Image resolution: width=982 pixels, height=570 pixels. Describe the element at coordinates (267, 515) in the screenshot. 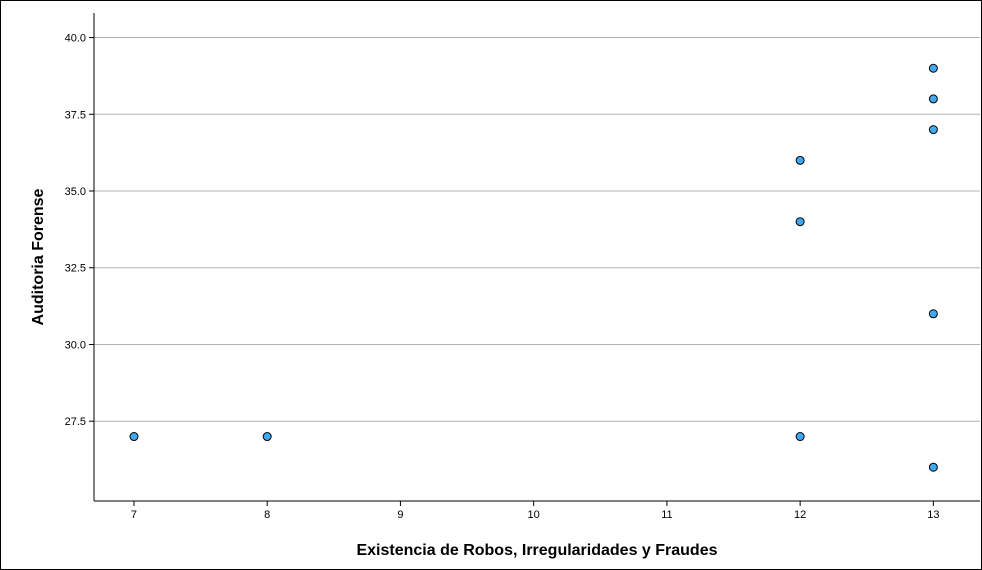

I see `x-tick-label: 8` at that location.